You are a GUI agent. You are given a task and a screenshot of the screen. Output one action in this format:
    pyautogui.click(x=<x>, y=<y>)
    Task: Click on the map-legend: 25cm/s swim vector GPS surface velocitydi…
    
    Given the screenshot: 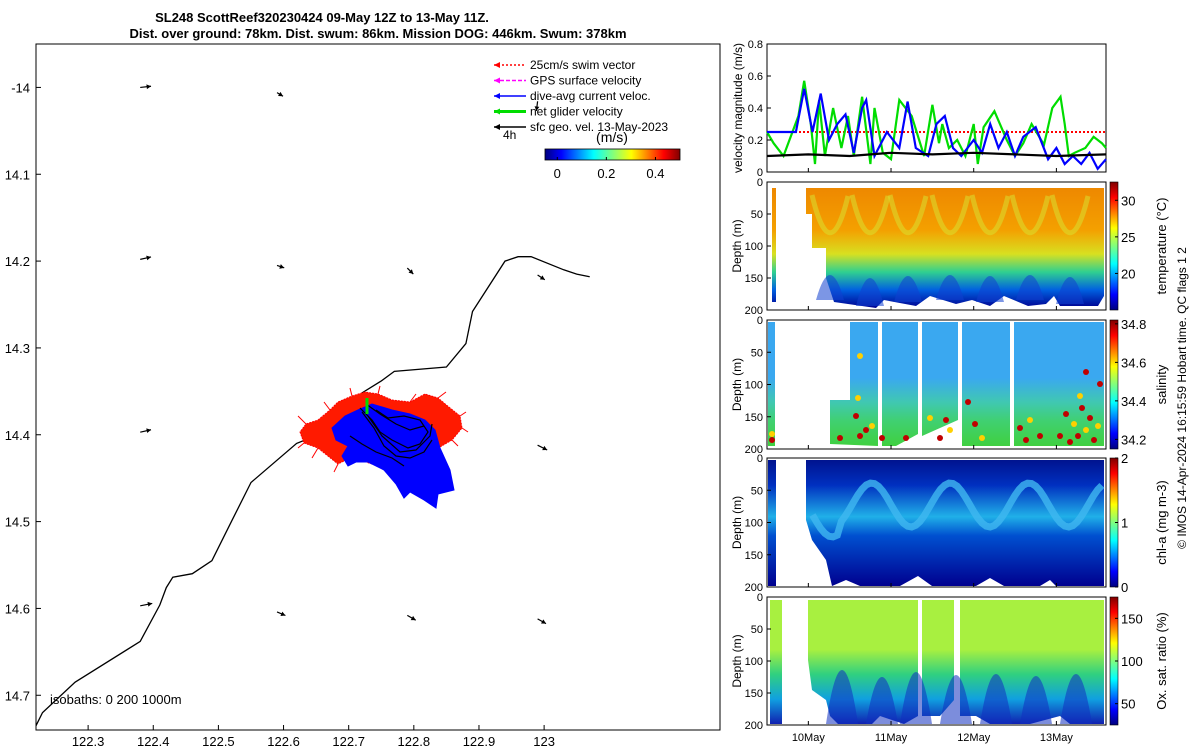 What is the action you would take?
    pyautogui.click(x=581, y=100)
    